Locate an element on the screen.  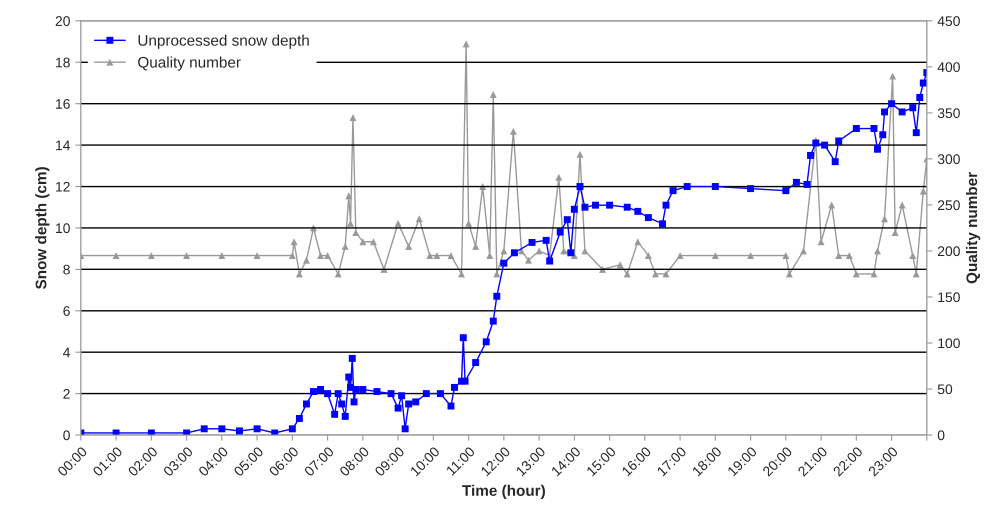
y2-tick-label: 50 is located at coordinates (945, 389).